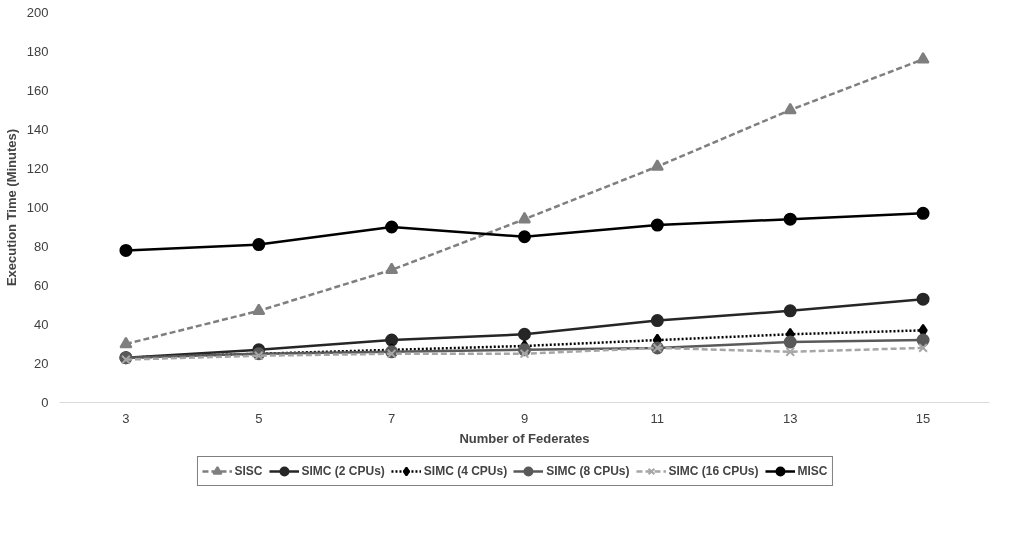 The height and width of the screenshot is (550, 1024). What do you see at coordinates (37, 129) in the screenshot?
I see `y-tick-label: 140` at bounding box center [37, 129].